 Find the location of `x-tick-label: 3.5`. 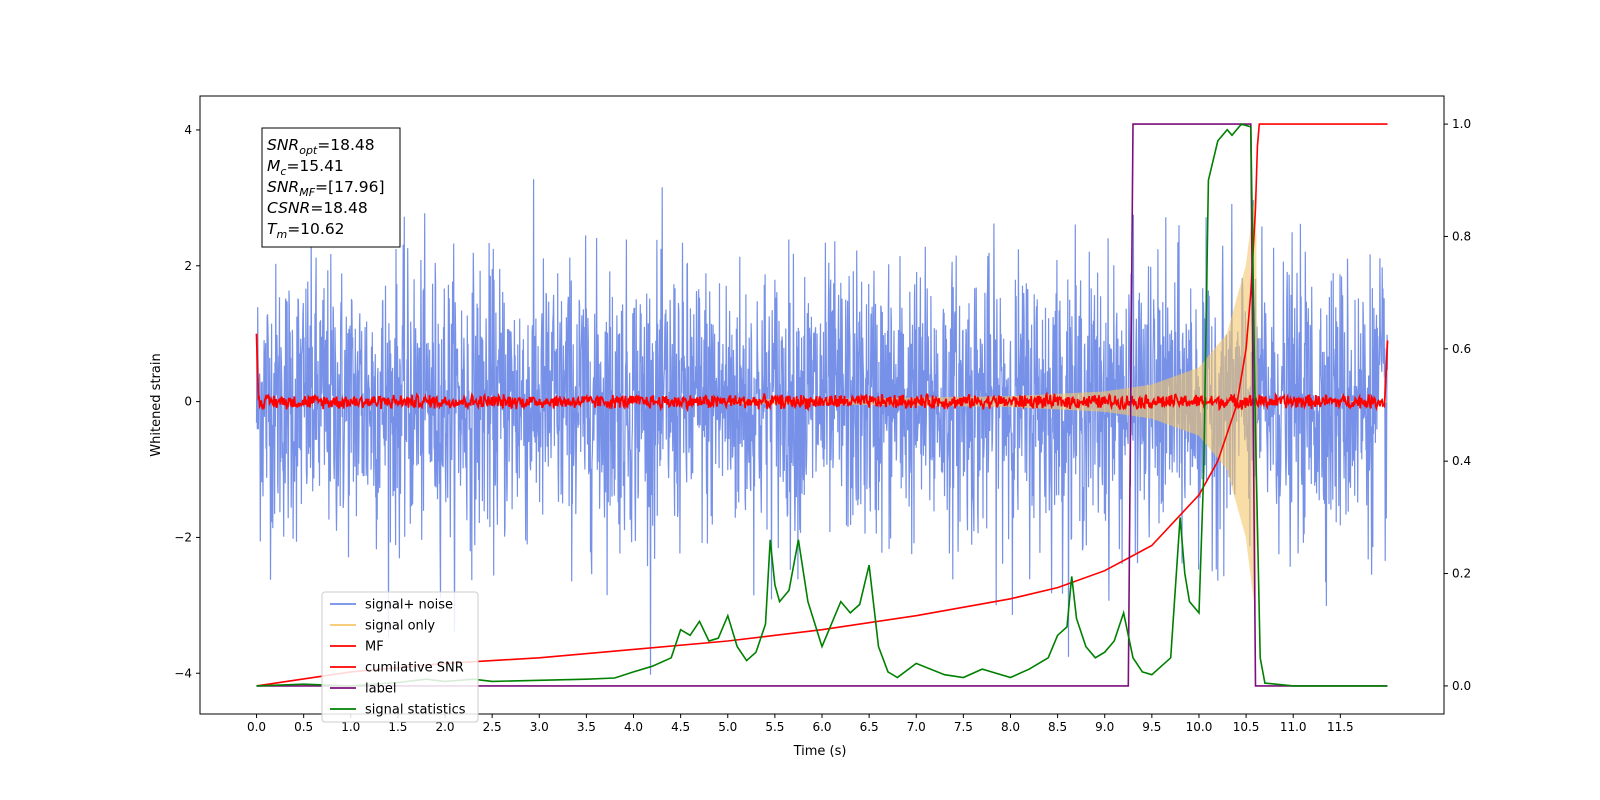

x-tick-label: 3.5 is located at coordinates (586, 727).